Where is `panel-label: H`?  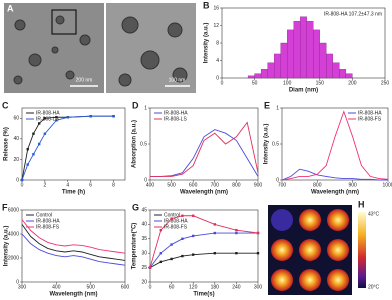
panel-label: H is located at coordinates (361, 204).